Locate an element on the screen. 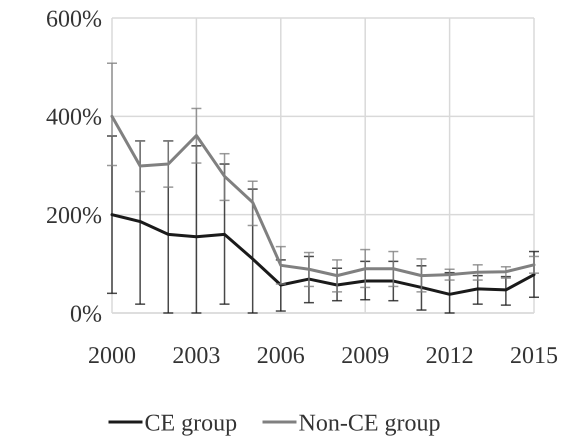 The image size is (567, 445). y-tick-label: 200% is located at coordinates (74, 216).